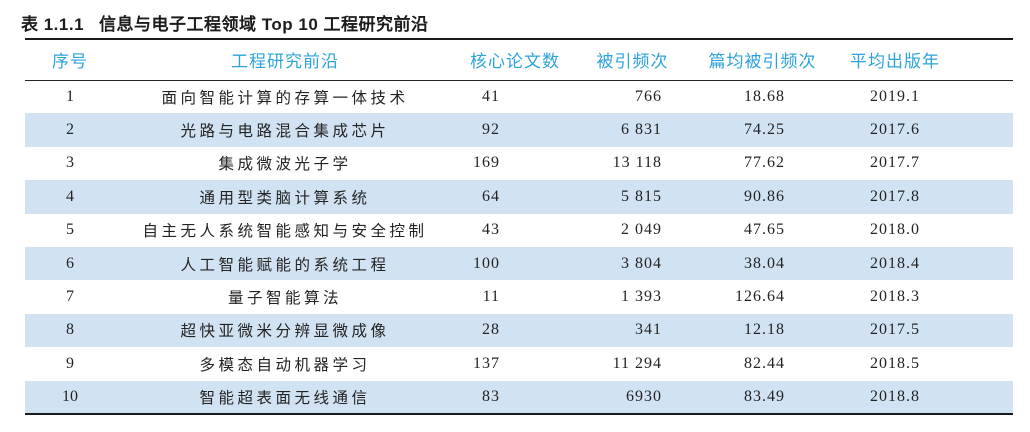 This screenshot has width=1030, height=432. I want to click on cell-citations-per-paper: 12.18, so click(764, 330).